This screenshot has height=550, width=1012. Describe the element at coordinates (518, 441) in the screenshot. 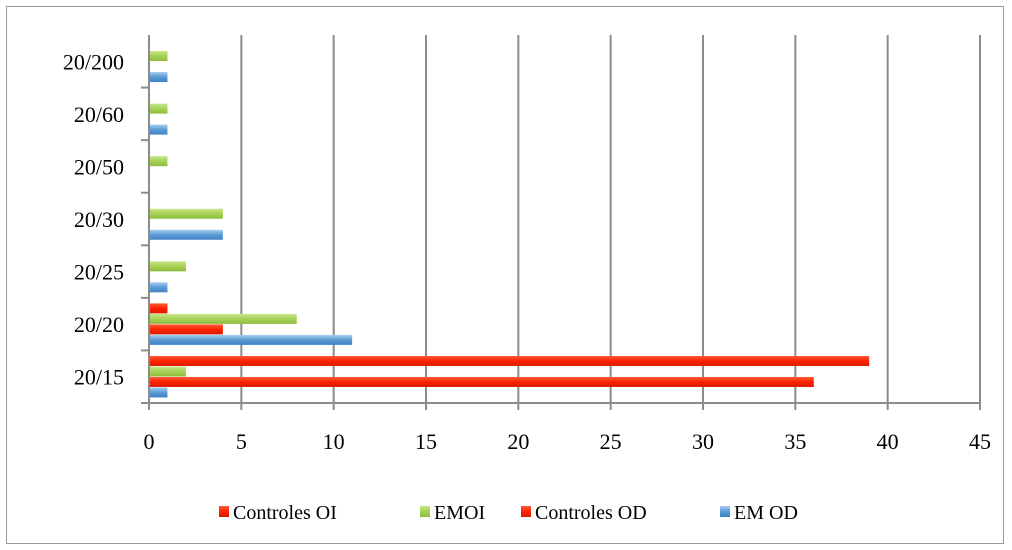

I see `x-tick-label: 20` at that location.